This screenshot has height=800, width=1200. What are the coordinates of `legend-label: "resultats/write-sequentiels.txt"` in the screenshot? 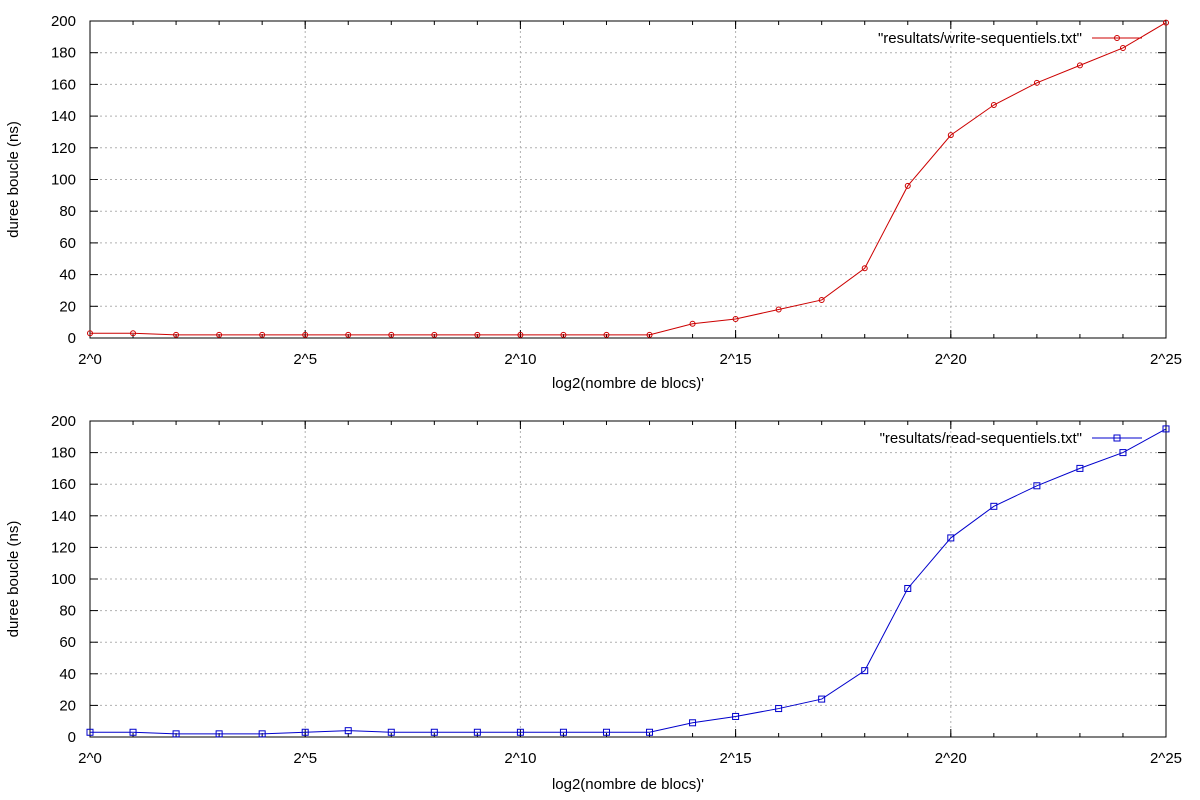 It's located at (980, 38).